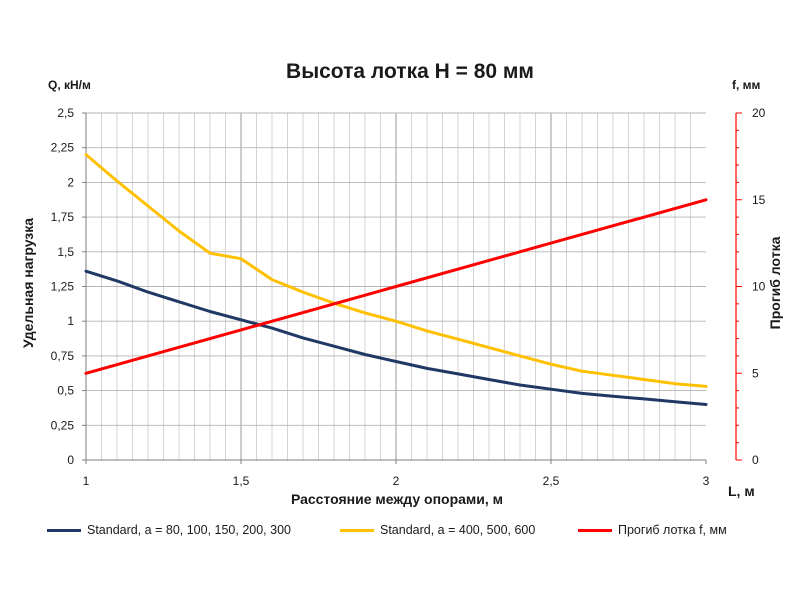  Describe the element at coordinates (64, 530) in the screenshot. I see `legend-swatch-navy` at that location.